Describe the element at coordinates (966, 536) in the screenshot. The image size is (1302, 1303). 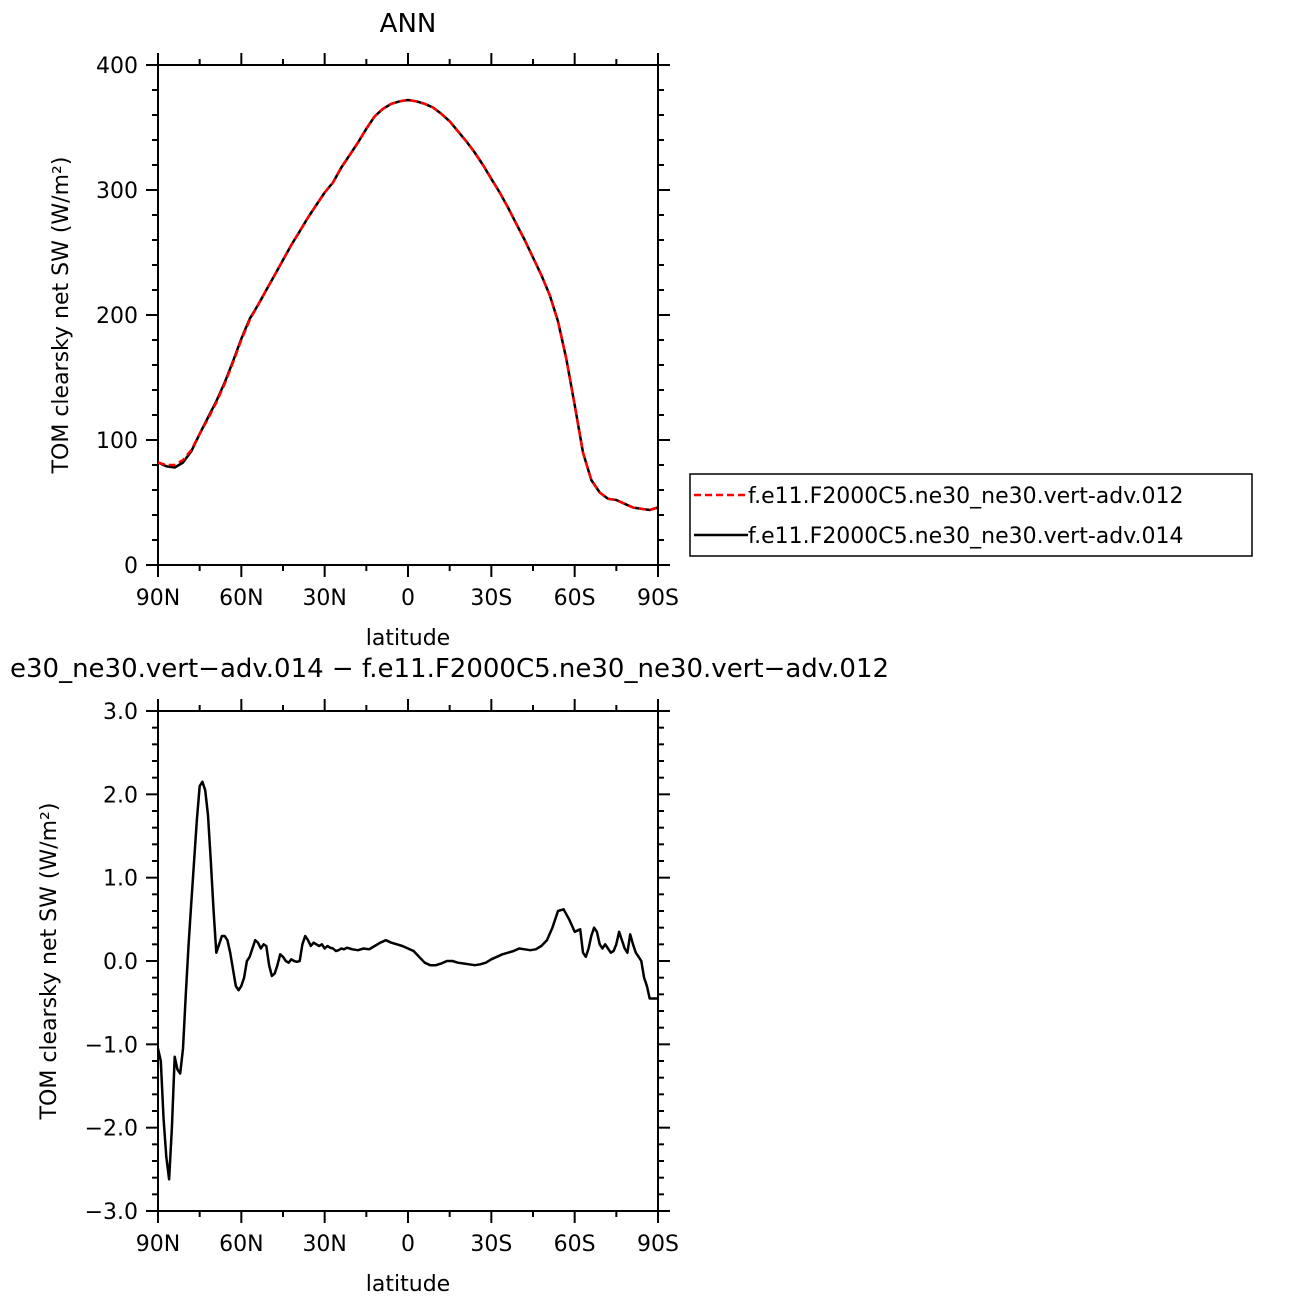
I see `legend-label-014: f.e11.F2000C5.ne30_ne30.vert-adv.014` at that location.